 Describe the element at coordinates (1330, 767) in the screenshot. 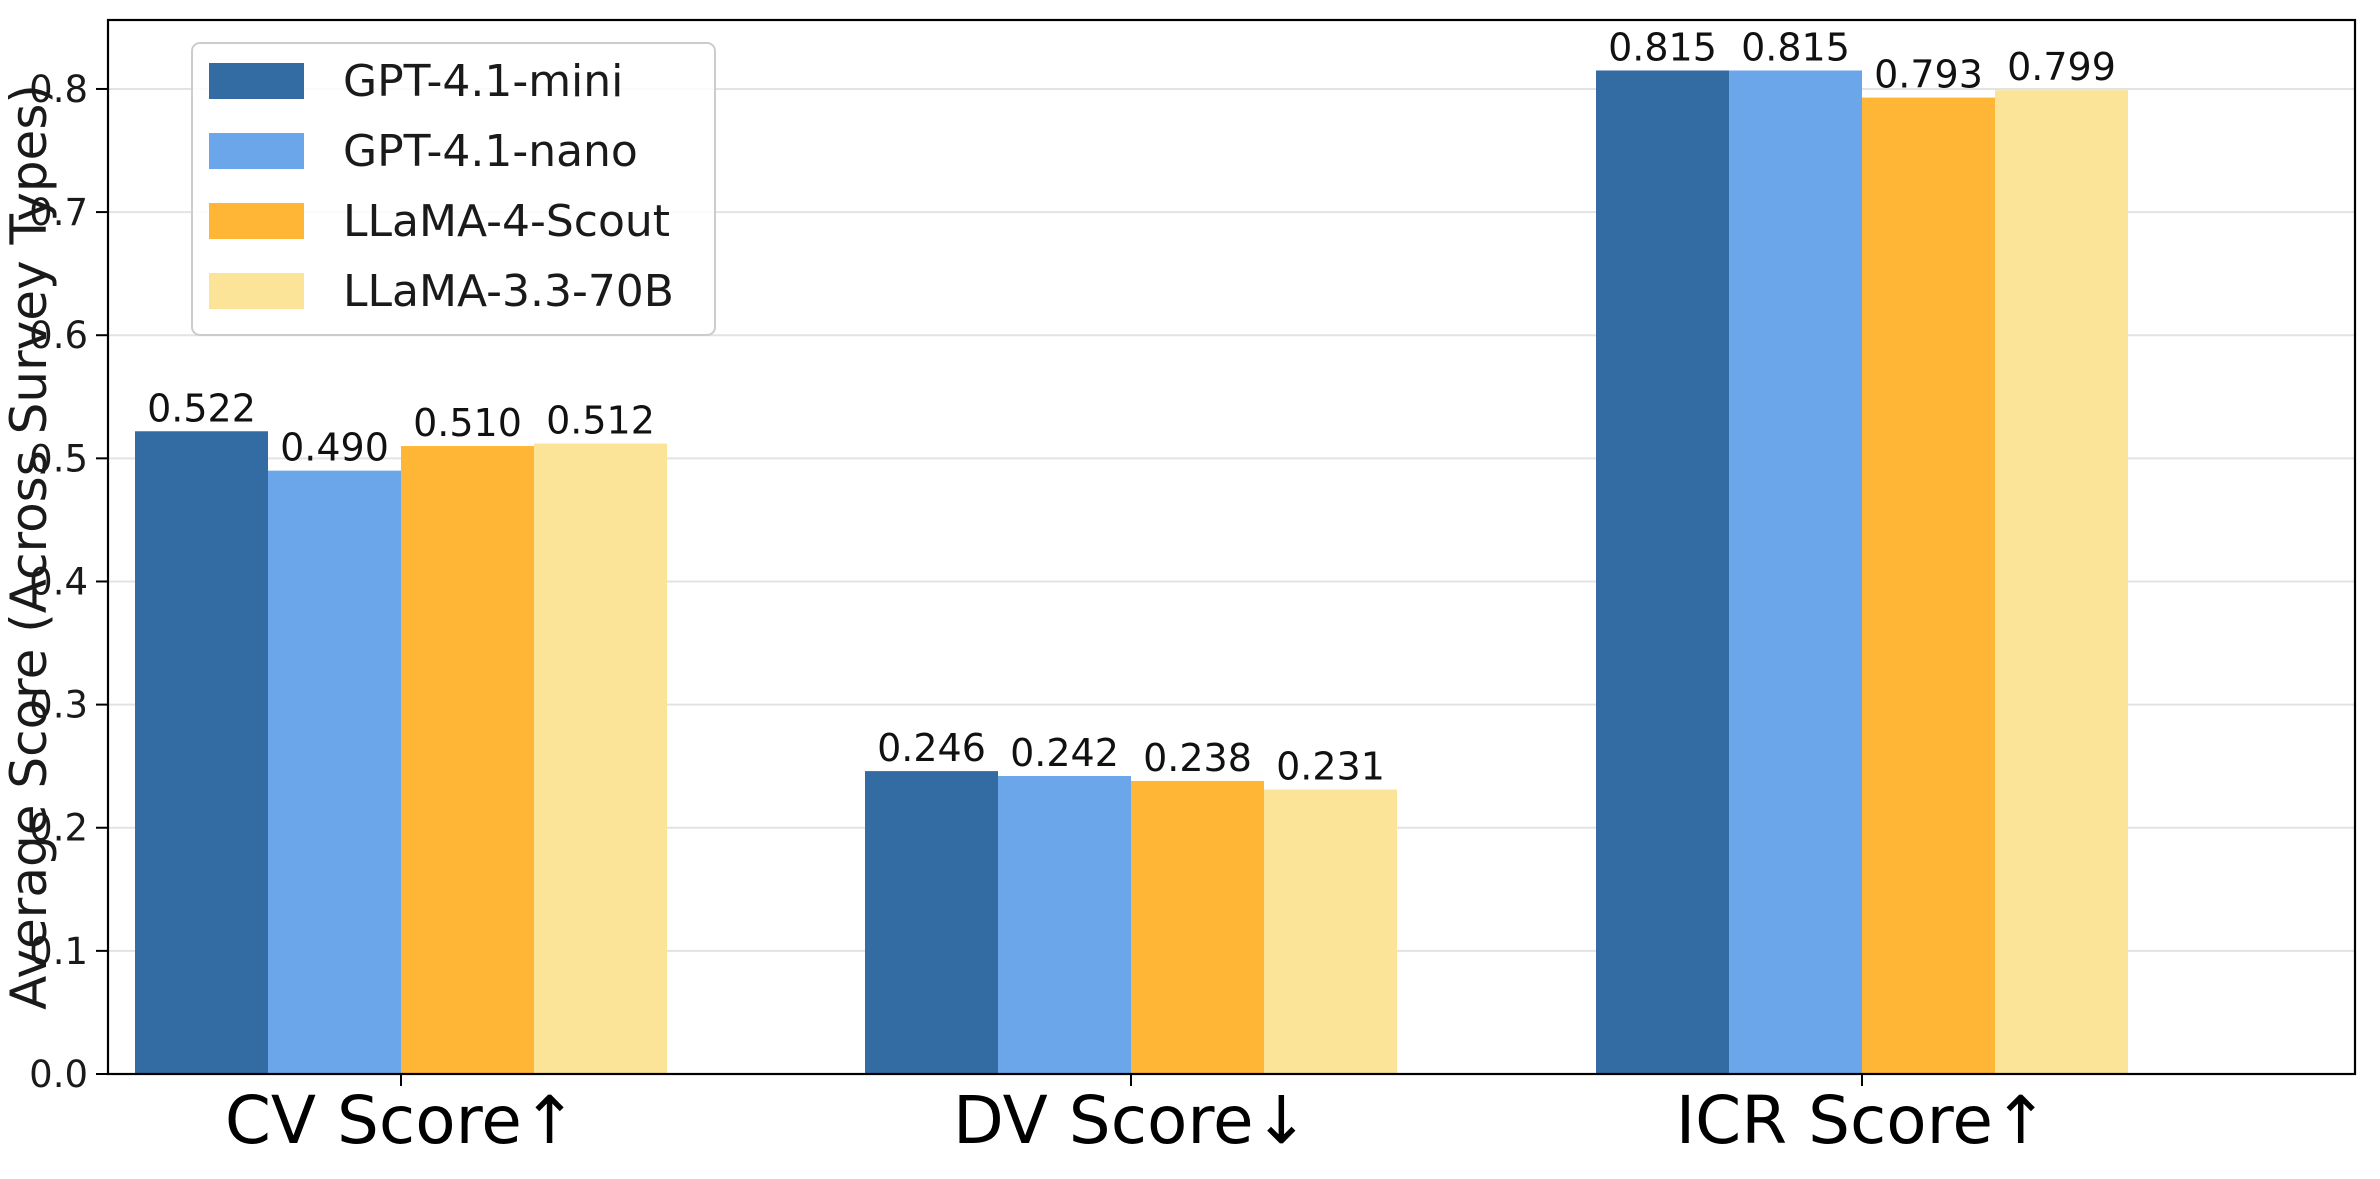

I see `bar-value-label: 0.231` at that location.